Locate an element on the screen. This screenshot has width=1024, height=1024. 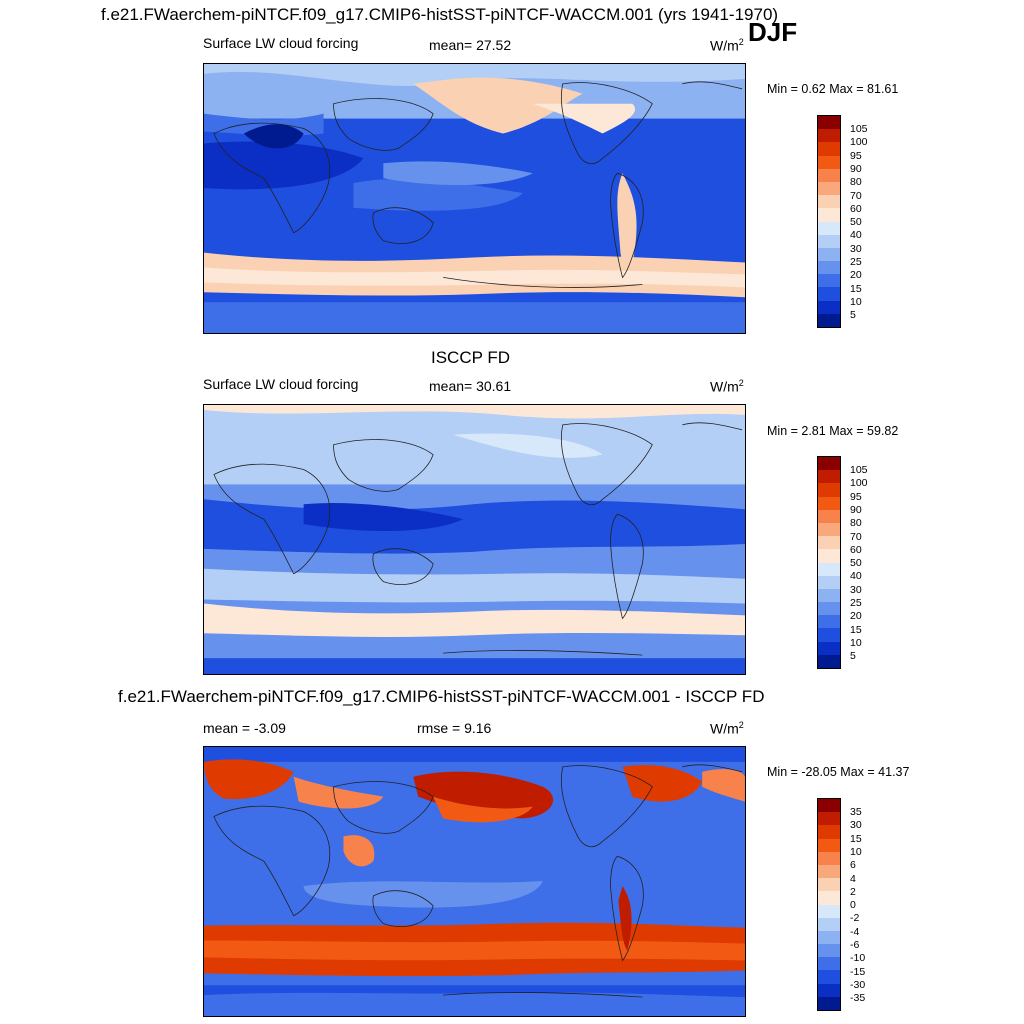
panel1-variable-label: Surface LW cloud forcing is located at coordinates (281, 43).